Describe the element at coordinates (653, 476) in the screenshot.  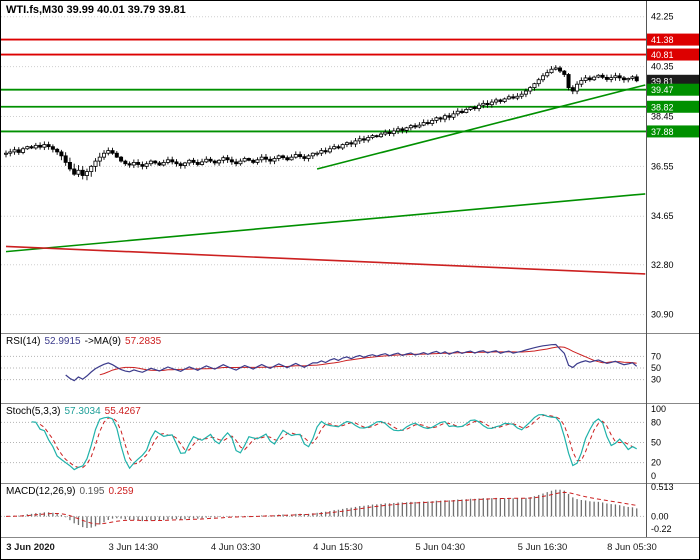
I see `indicator-scale-label: 0` at that location.